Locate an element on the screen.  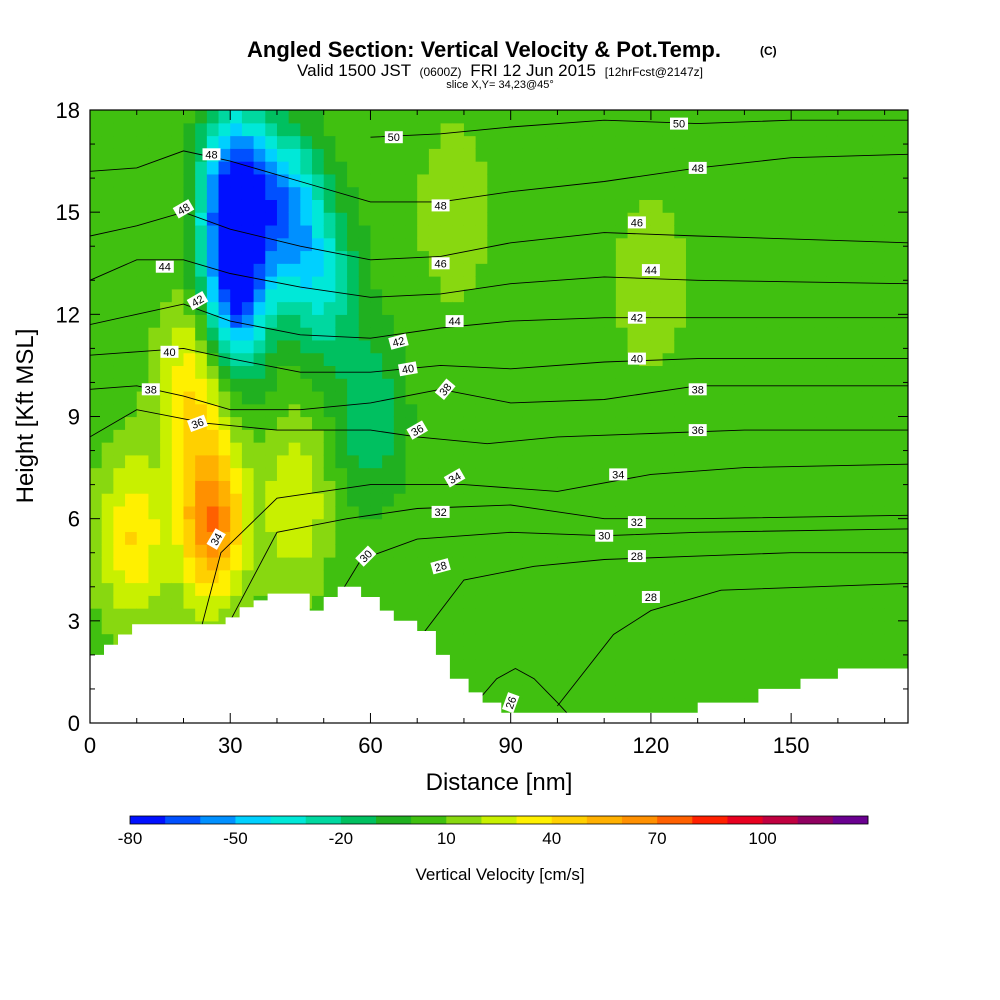
contour-label: 26 is located at coordinates (510, 703).